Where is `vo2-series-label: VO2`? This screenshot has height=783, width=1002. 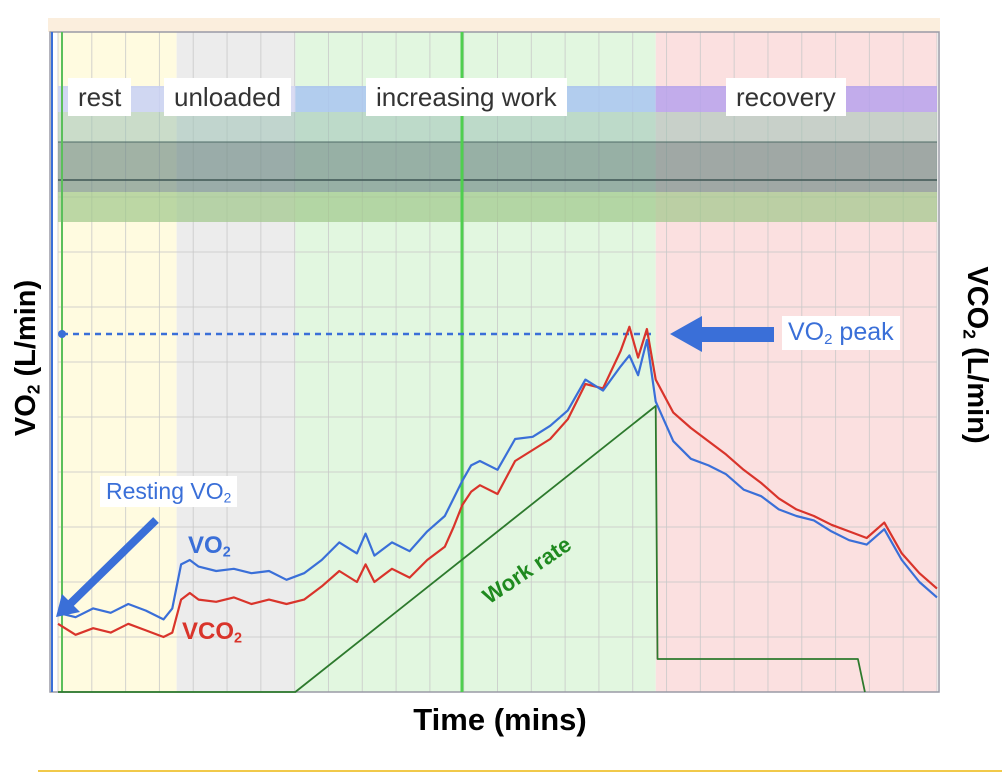
vo2-series-label: VO2 is located at coordinates (209, 546).